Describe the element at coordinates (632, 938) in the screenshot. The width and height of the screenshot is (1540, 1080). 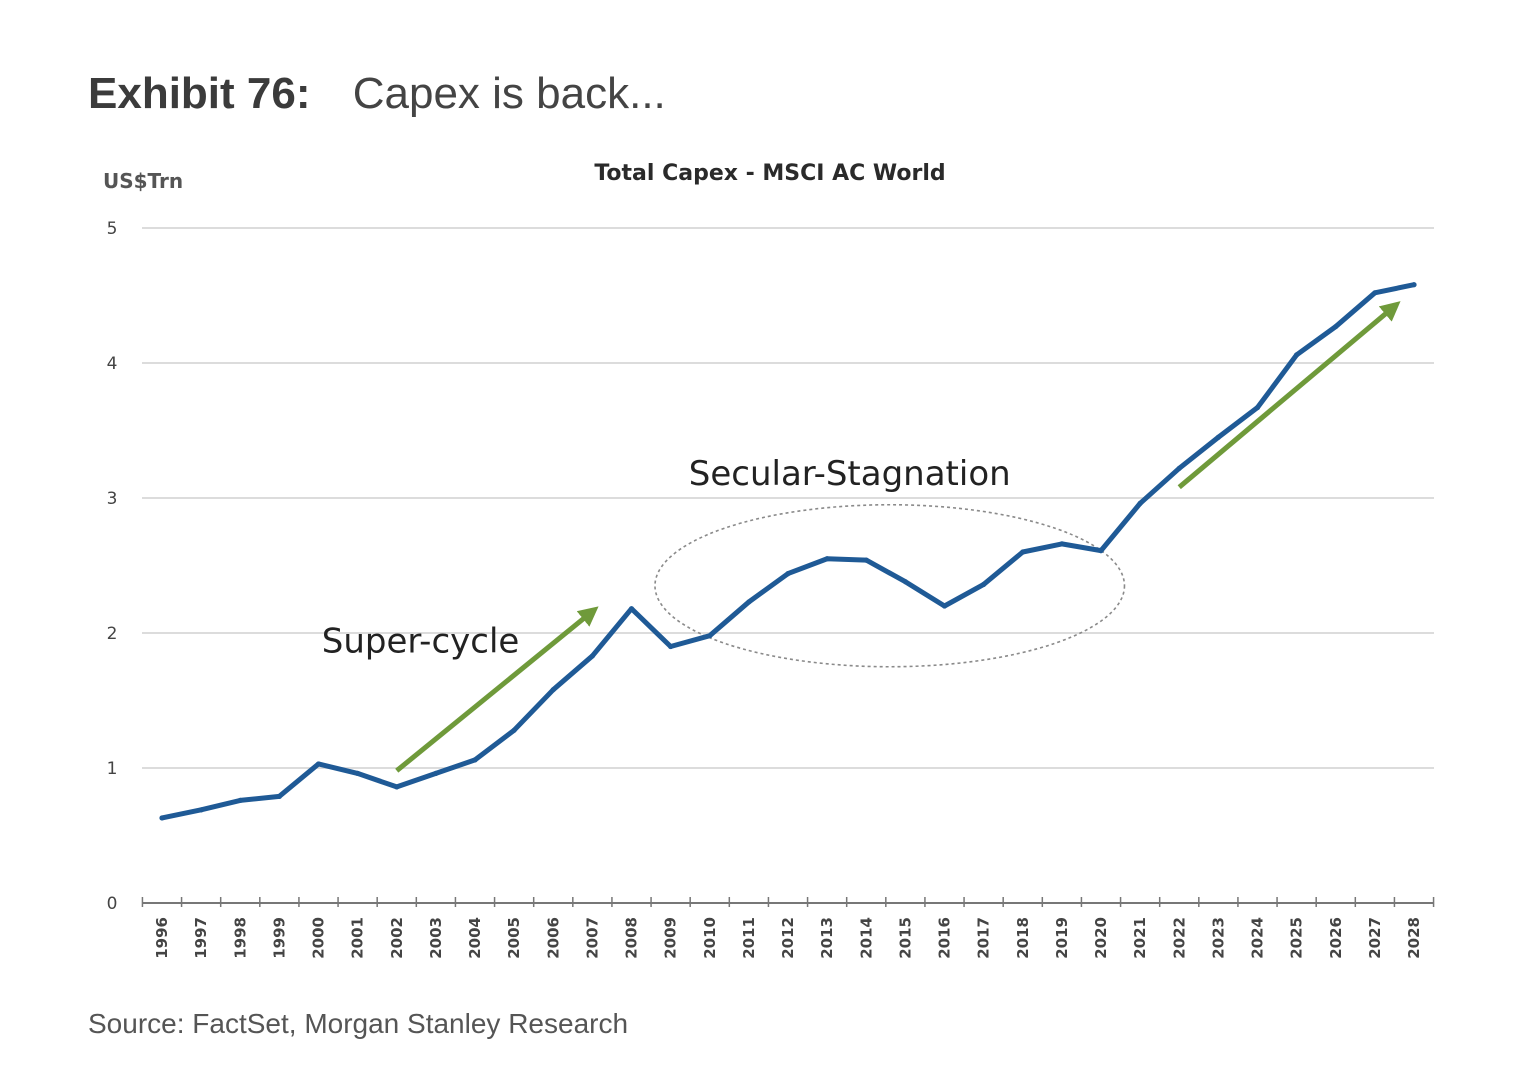
I see `x-tick-label: 2008` at that location.